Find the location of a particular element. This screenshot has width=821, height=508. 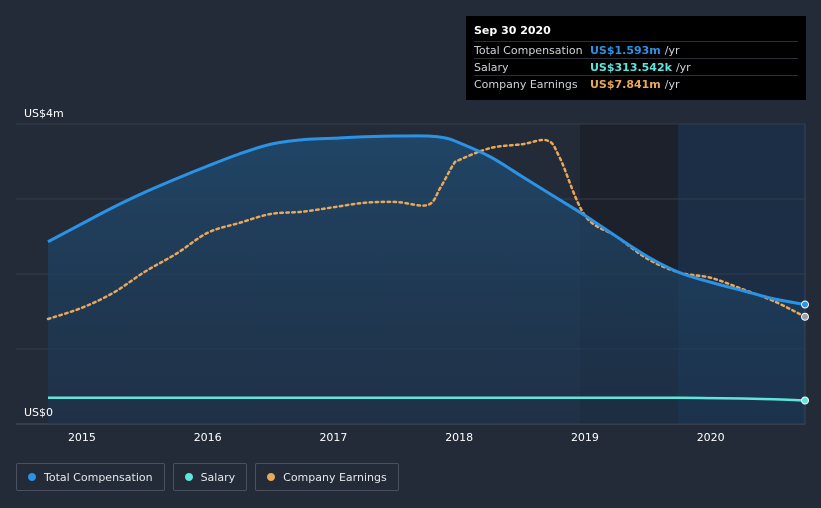

x-tick-label: 2015 is located at coordinates (82, 437).